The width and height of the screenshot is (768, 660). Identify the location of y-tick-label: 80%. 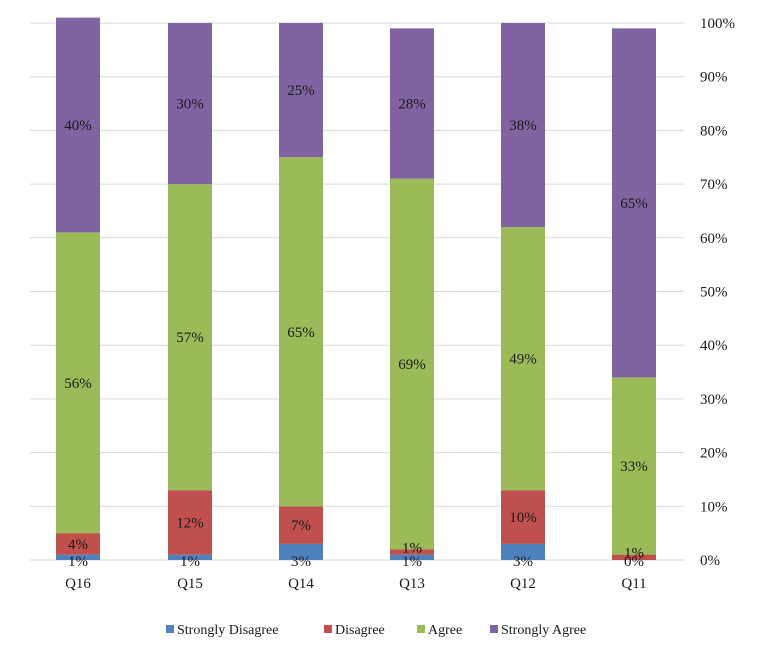
(714, 131).